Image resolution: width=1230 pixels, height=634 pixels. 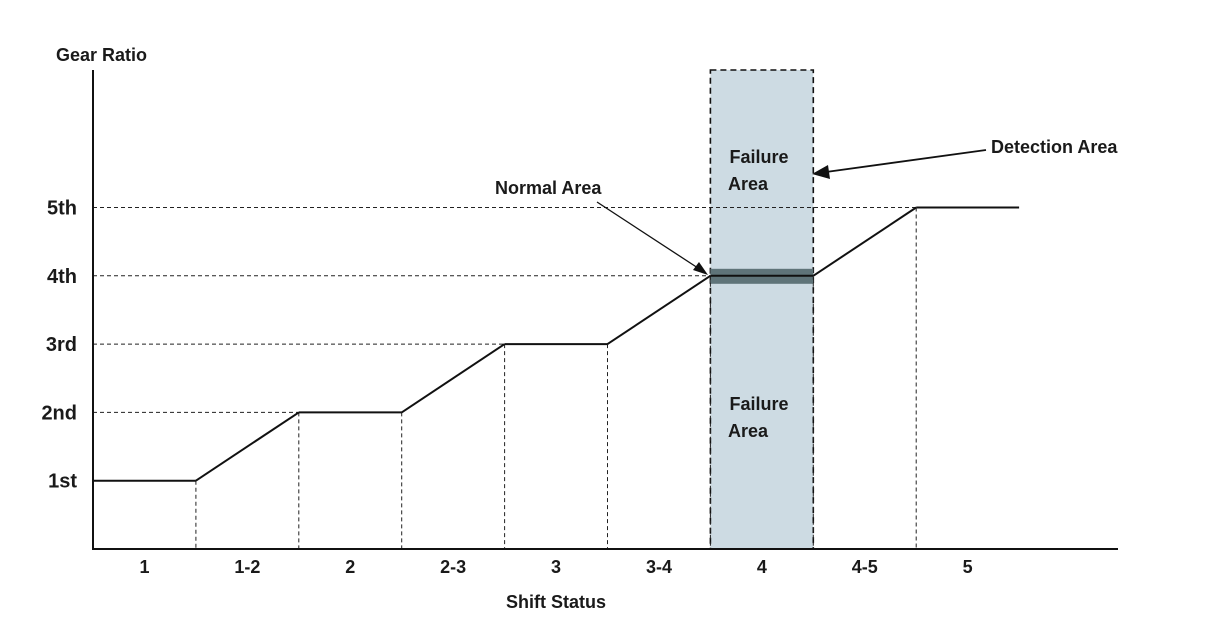 I want to click on failure-area-lower-line1: Failure, so click(x=758, y=404).